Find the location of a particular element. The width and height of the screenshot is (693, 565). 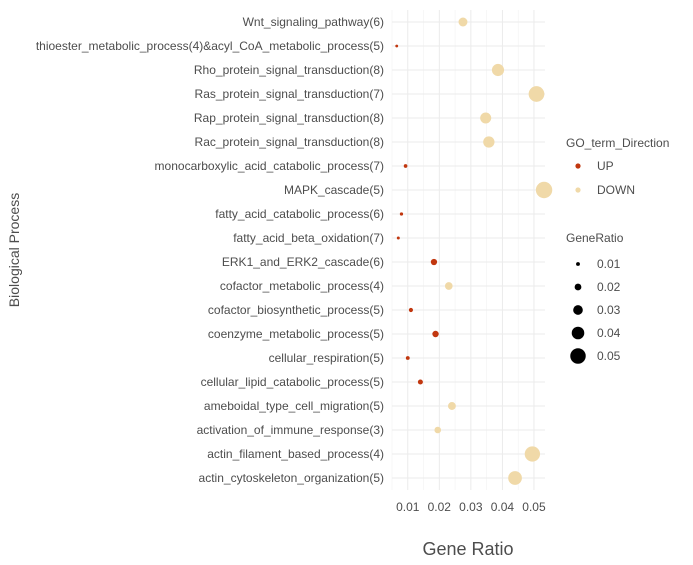

size-legend-title: GeneRatio is located at coordinates (595, 238).